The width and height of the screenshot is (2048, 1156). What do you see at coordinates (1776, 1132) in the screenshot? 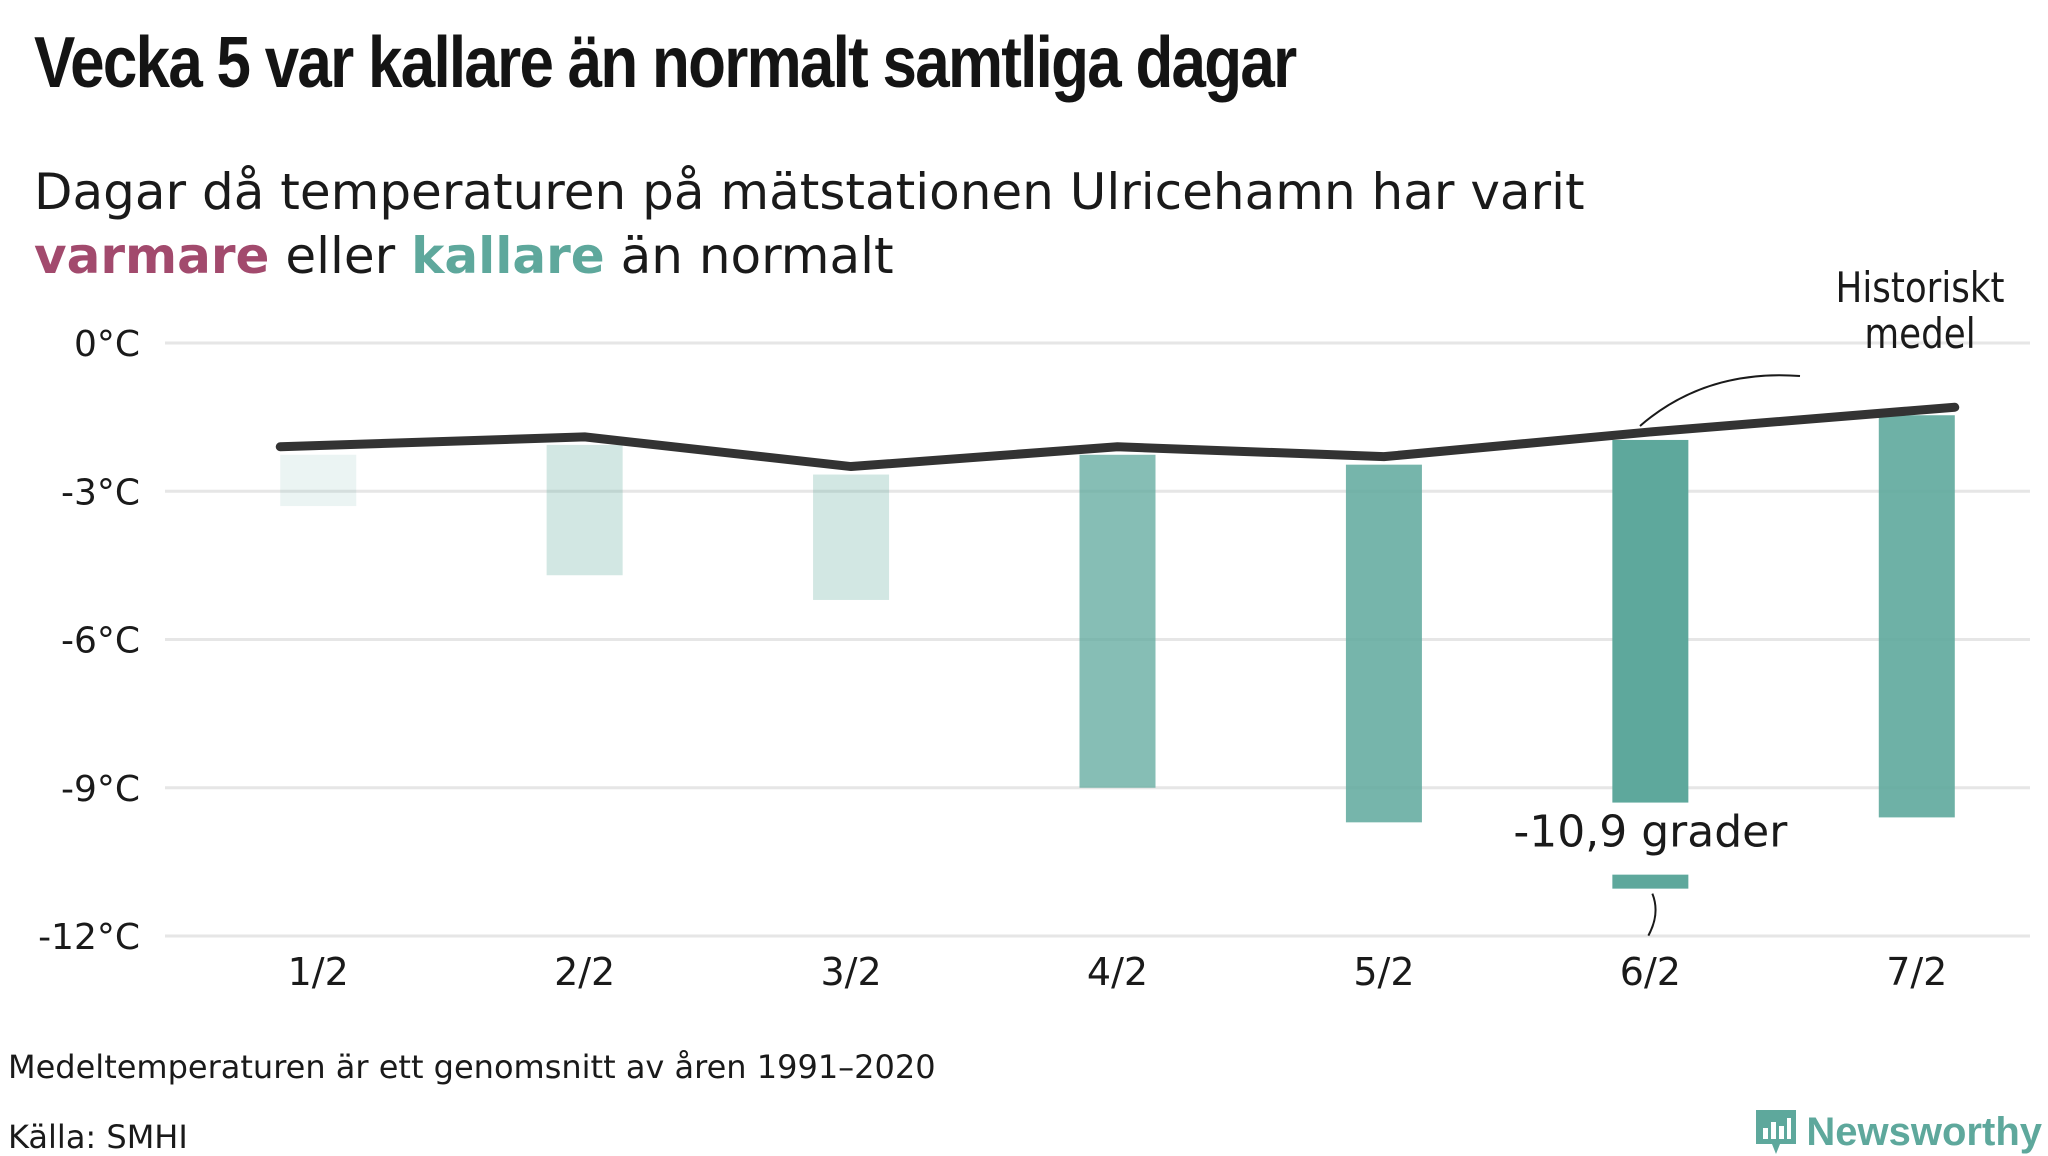
I see `bar-chart-badge-icon` at bounding box center [1776, 1132].